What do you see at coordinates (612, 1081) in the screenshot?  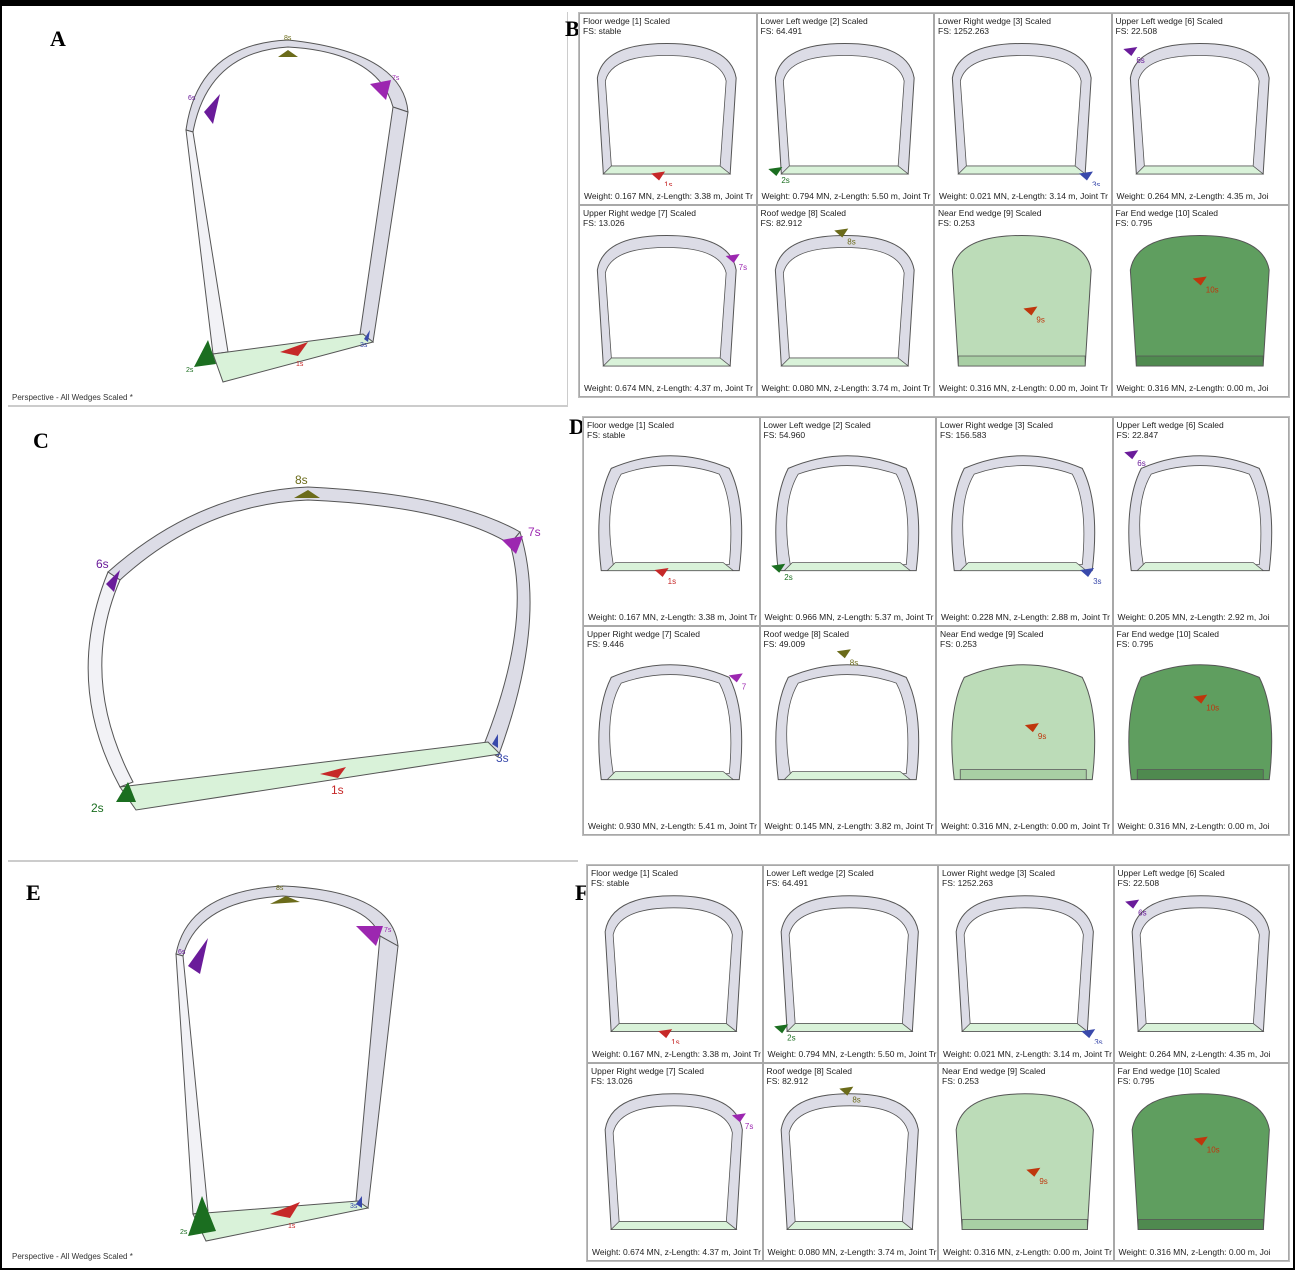 I see `factor-of-safety: FS: 13.026` at bounding box center [612, 1081].